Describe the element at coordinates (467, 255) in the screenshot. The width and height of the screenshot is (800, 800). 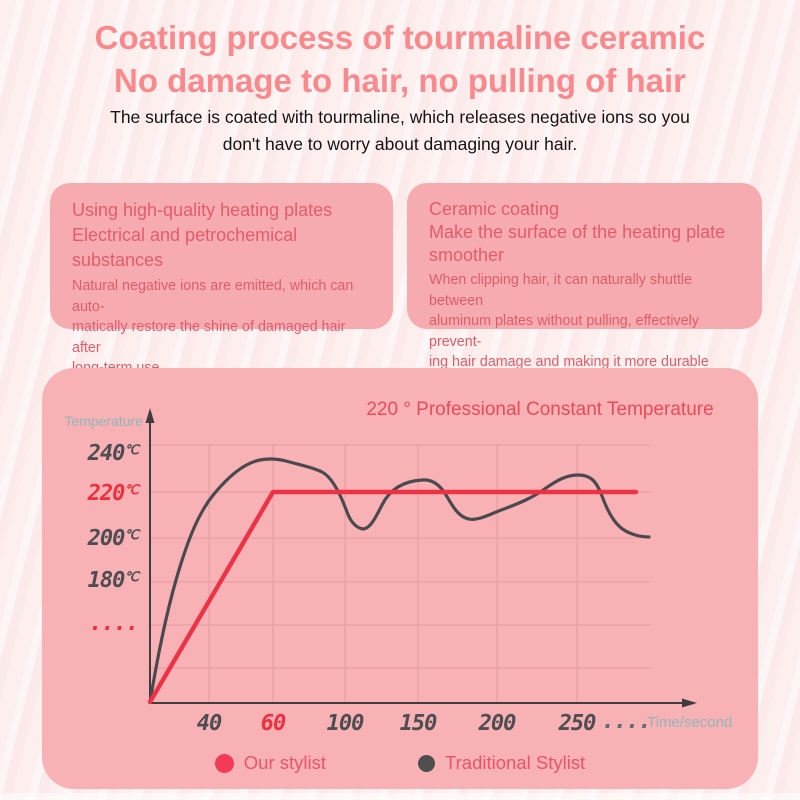
I see `card-heading-line: smoother` at that location.